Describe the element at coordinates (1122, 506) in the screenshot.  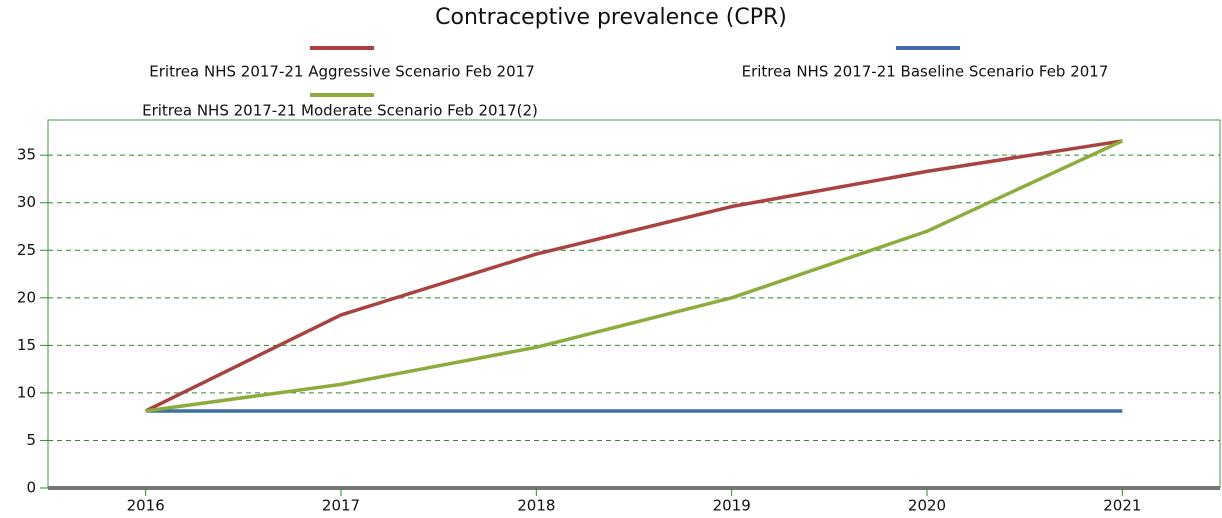
I see `x-tick-label: 2021` at that location.